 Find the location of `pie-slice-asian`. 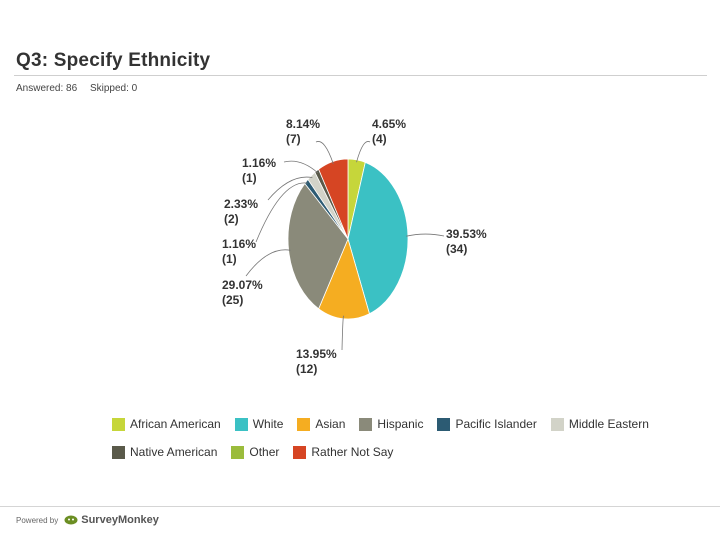

pie-slice-asian is located at coordinates (344, 278).